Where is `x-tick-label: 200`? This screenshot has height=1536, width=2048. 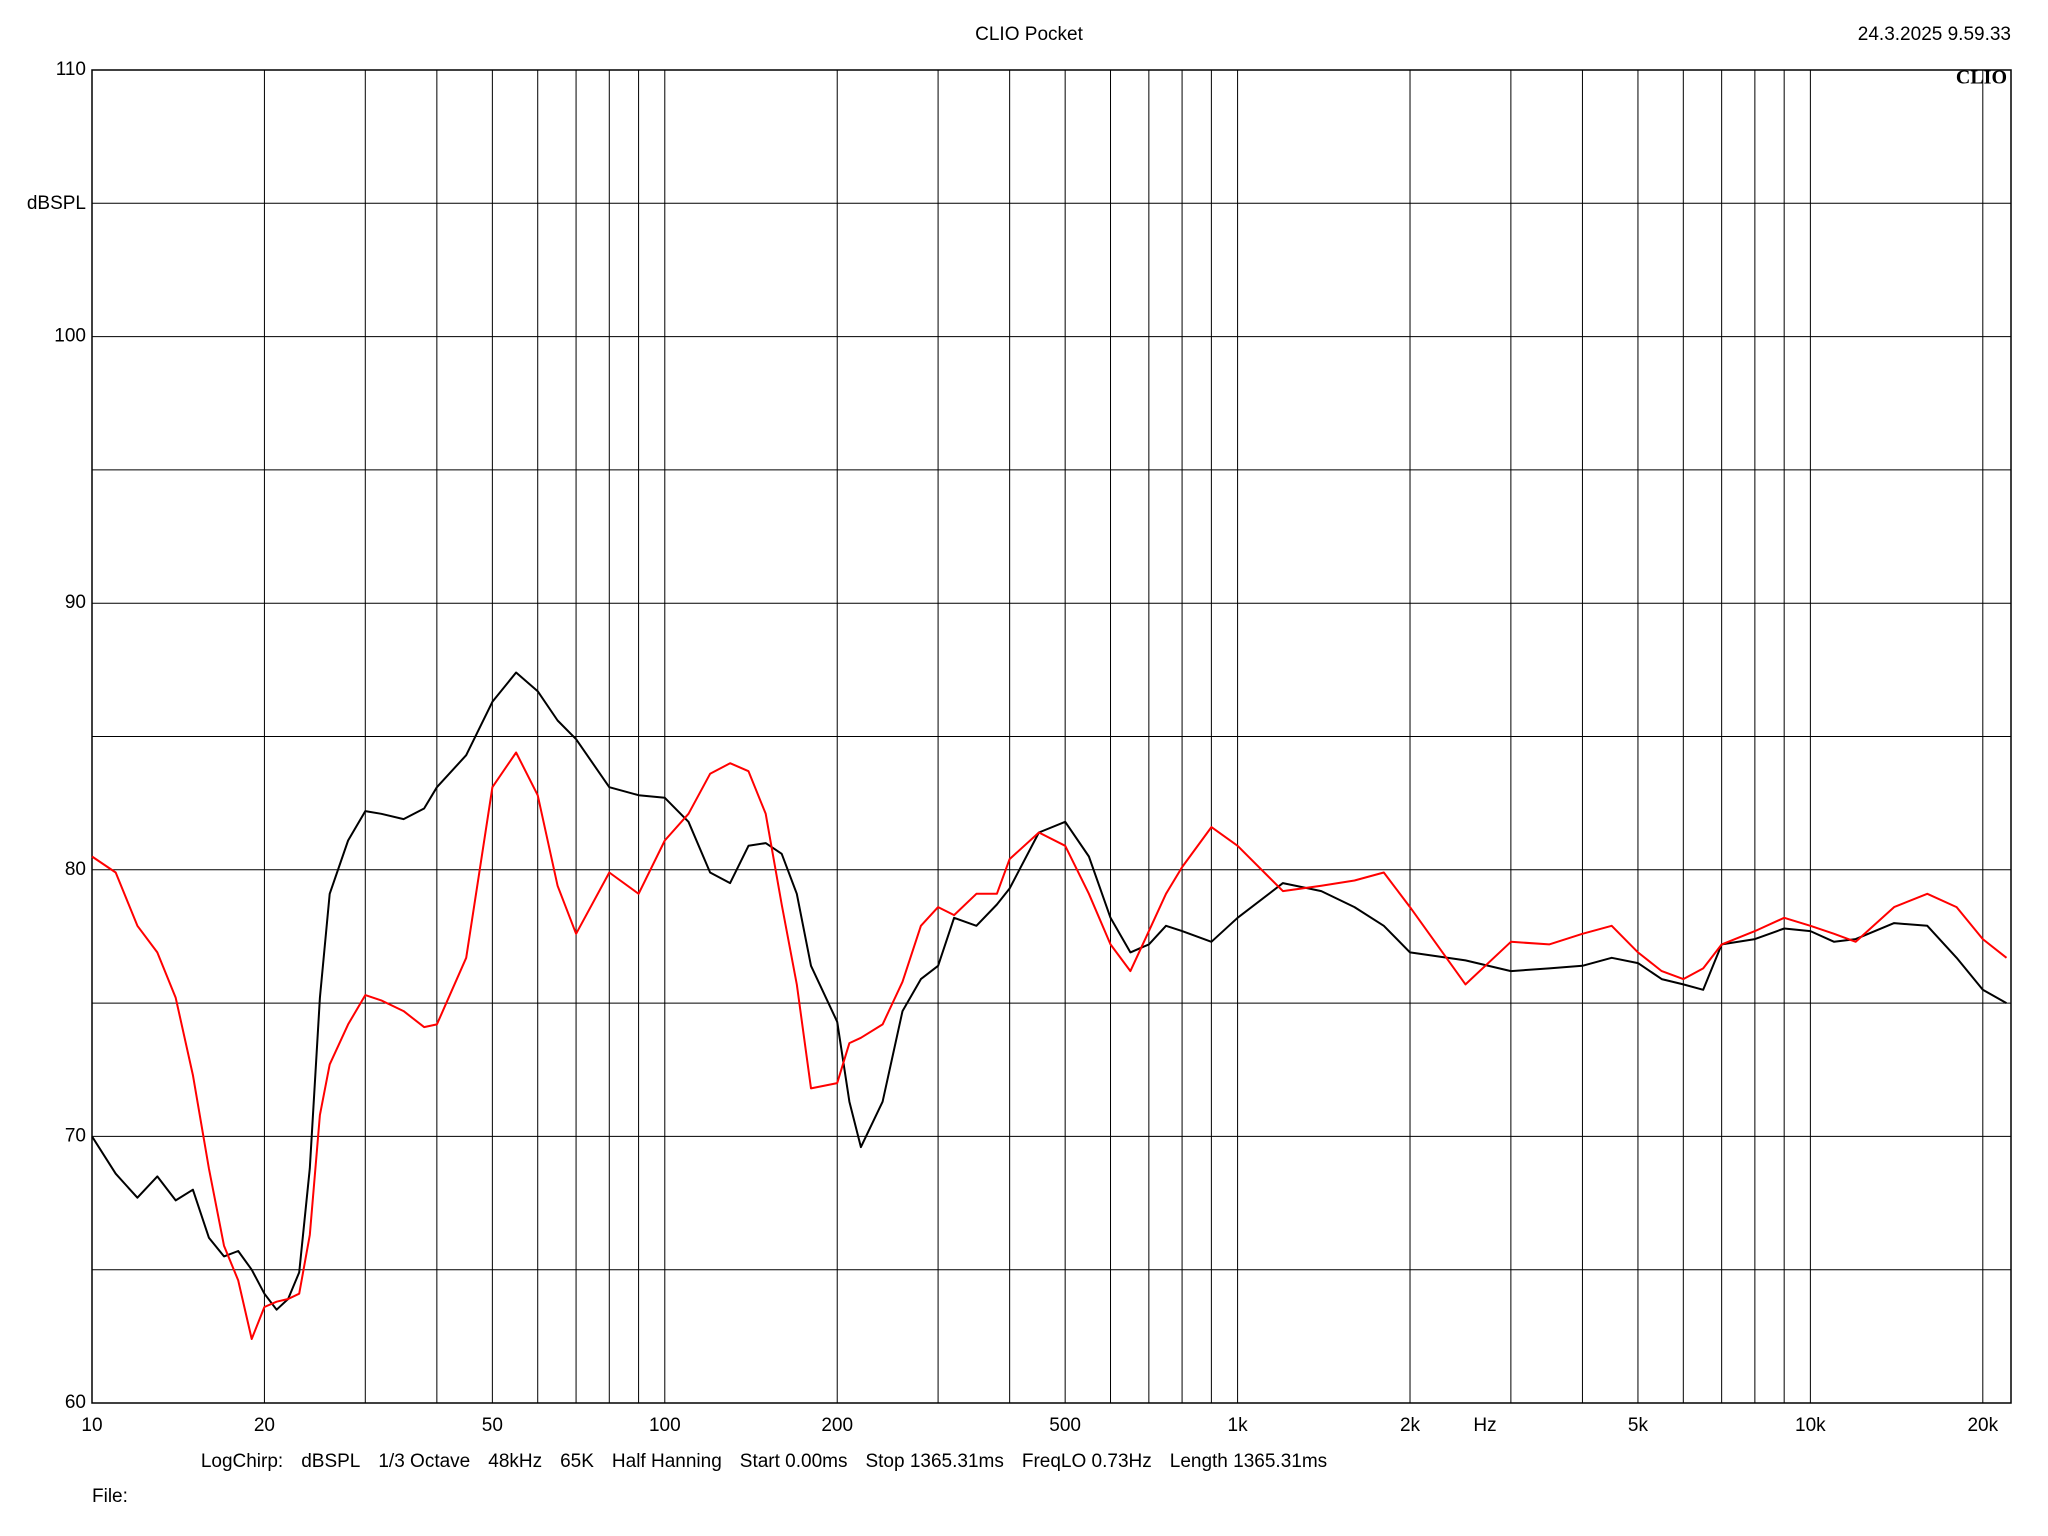 x-tick-label: 200 is located at coordinates (837, 1425).